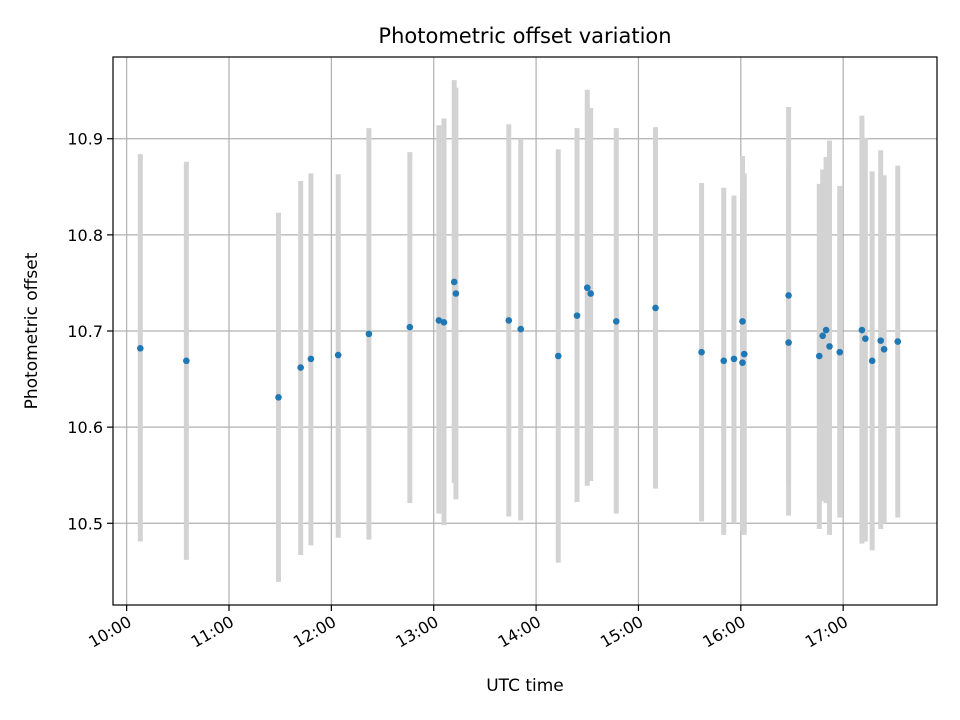 The width and height of the screenshot is (960, 720). I want to click on x-tick-label: 11:00, so click(212, 632).